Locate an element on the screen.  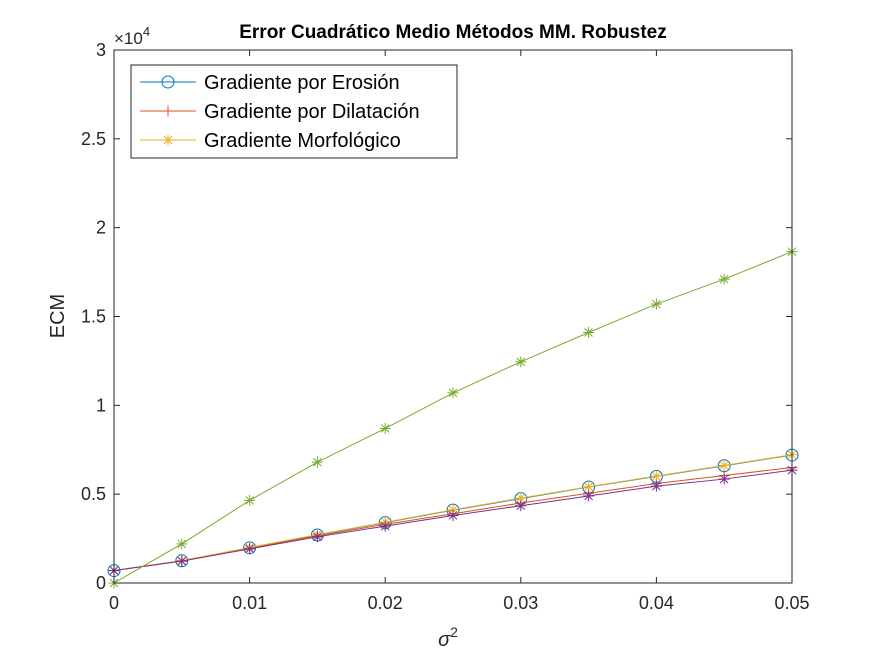
legend-label-0: Gradiente por Erosión is located at coordinates (302, 83).